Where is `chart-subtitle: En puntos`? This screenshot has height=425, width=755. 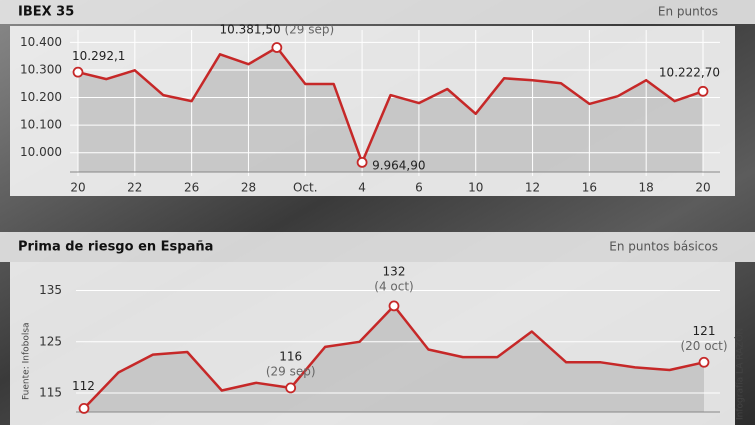
chart-subtitle: En puntos is located at coordinates (688, 12).